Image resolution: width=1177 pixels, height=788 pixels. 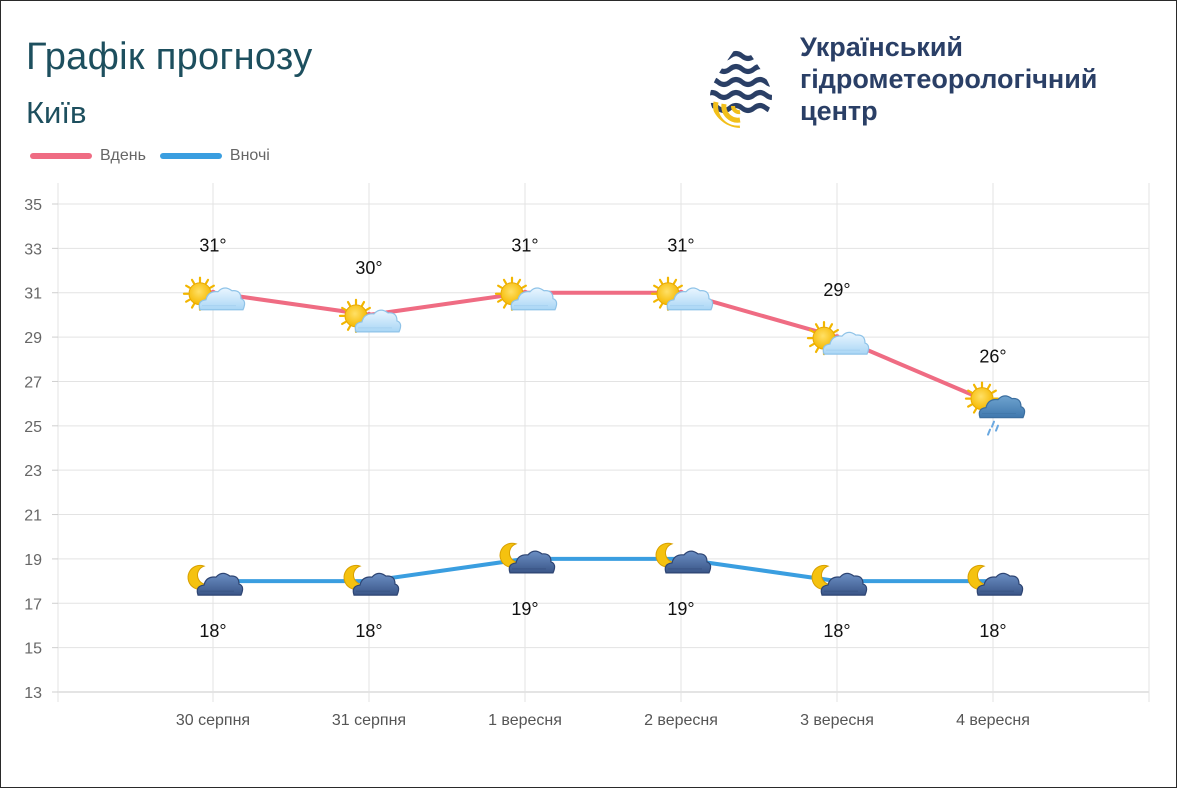 I want to click on y-tick-label: 17, so click(x=33, y=604).